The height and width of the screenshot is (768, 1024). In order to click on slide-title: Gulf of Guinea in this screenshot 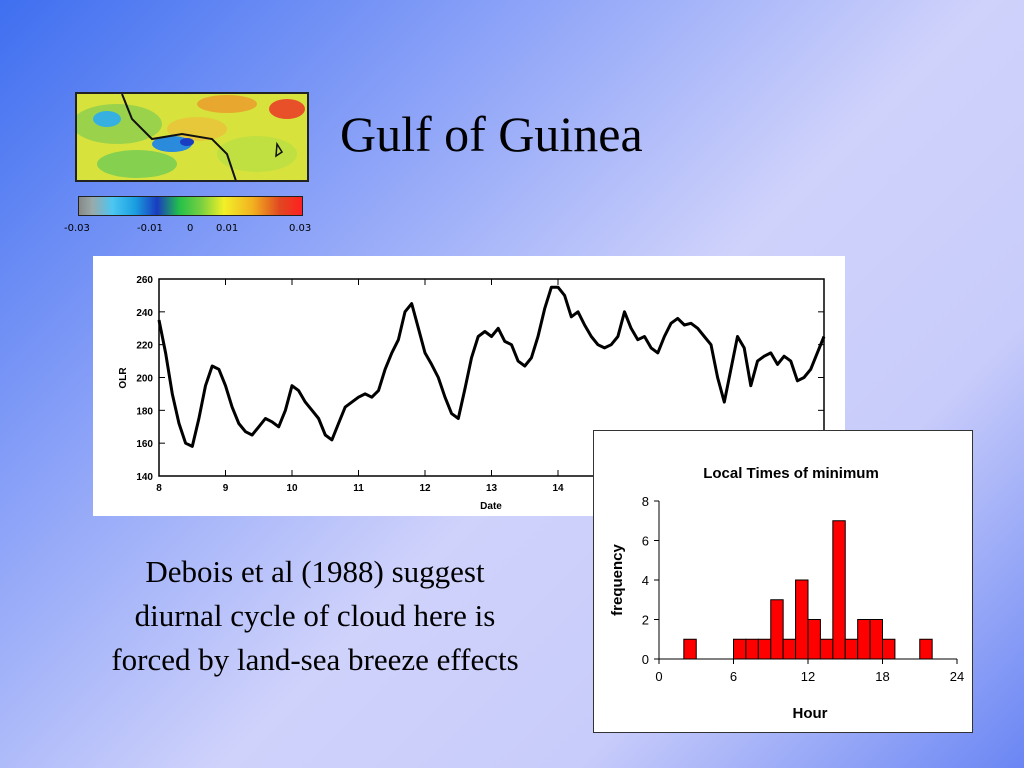, I will do `click(491, 134)`.